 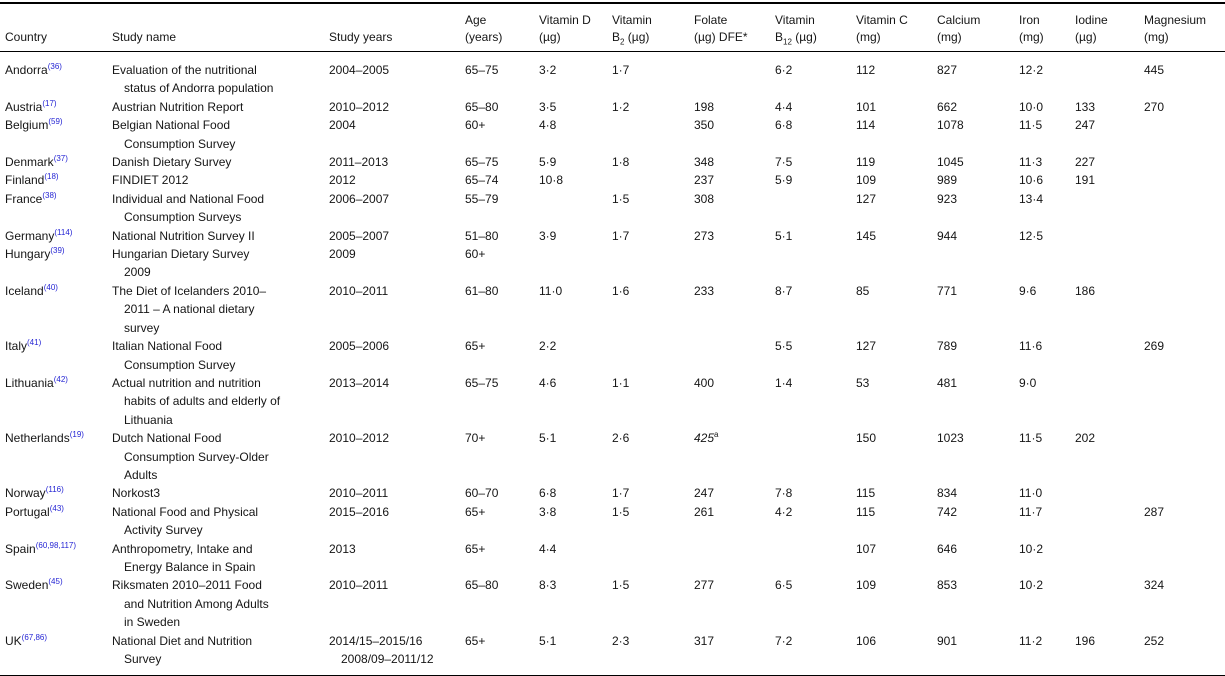 I want to click on reference-link: (59), so click(x=55, y=122).